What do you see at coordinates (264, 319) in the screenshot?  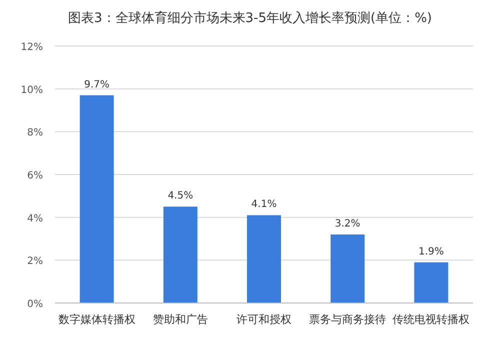 I see `x-tick-label: 许可和授权` at bounding box center [264, 319].